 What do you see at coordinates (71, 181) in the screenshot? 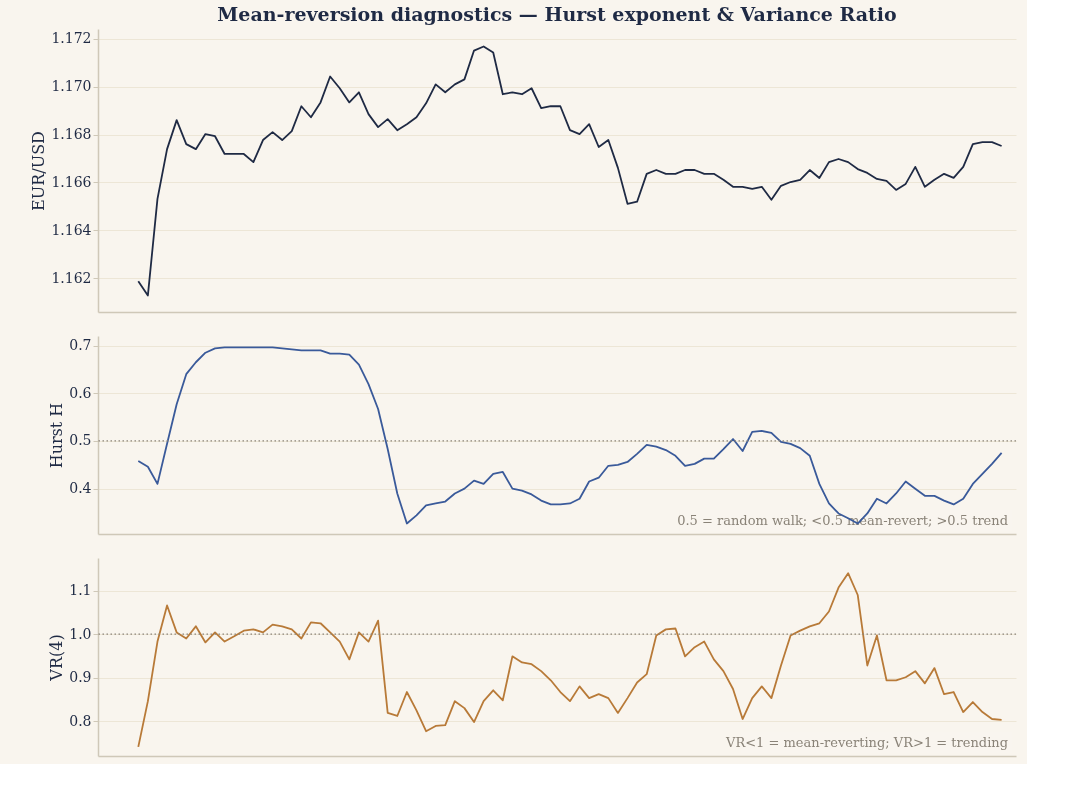
I see `y-tick-label: 1.166` at bounding box center [71, 181].